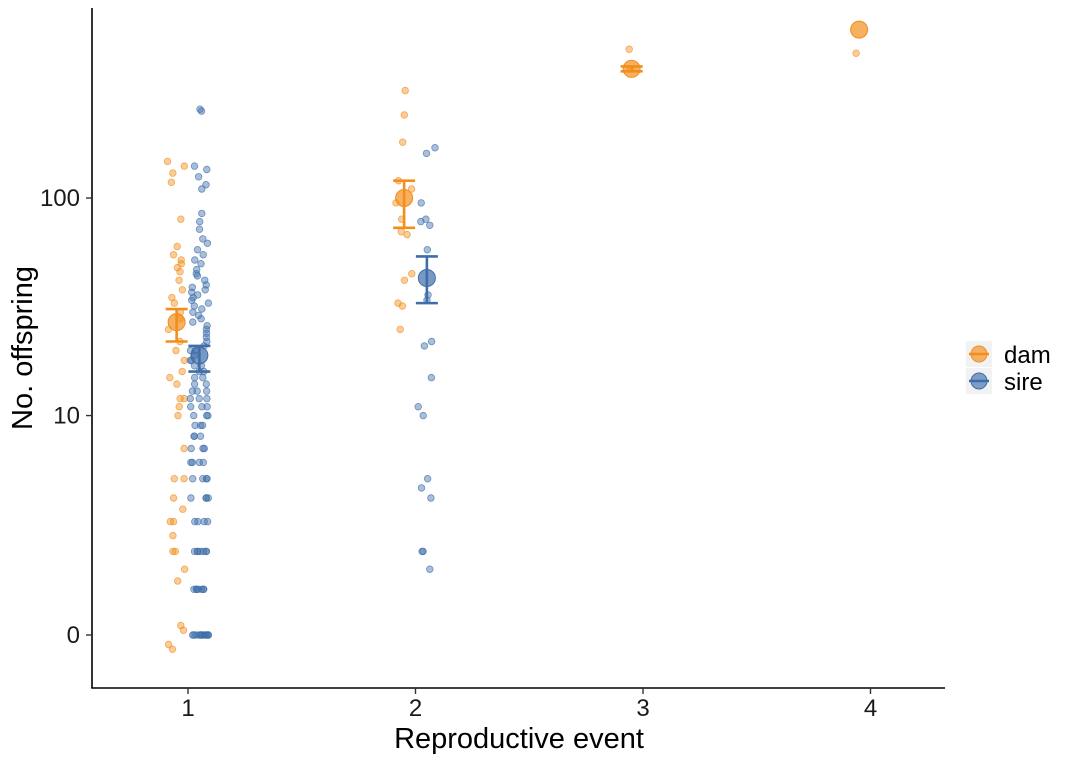  What do you see at coordinates (519, 739) in the screenshot?
I see `x-axis-title: Reproductive event` at bounding box center [519, 739].